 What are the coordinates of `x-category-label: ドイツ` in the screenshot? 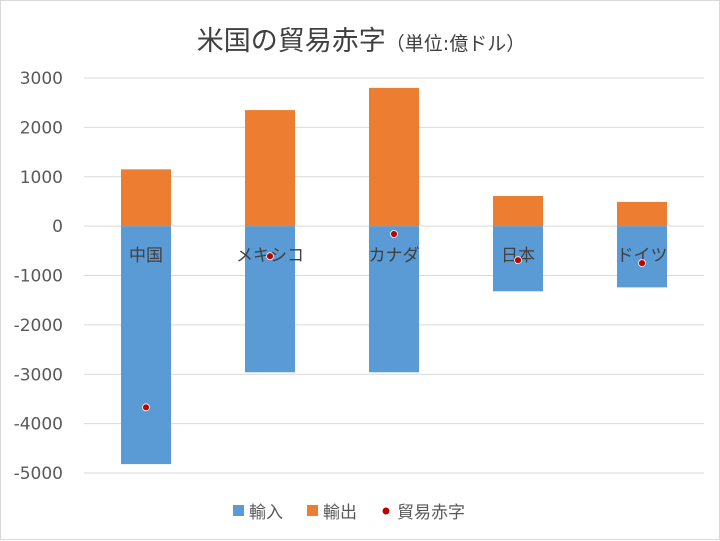 It's located at (642, 256).